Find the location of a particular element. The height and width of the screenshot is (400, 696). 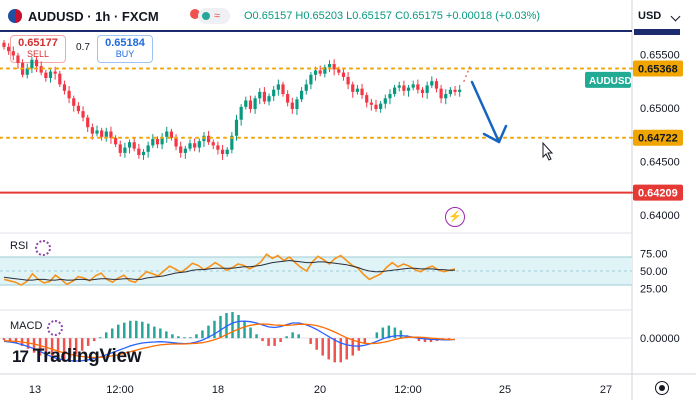

macd-line is located at coordinates (229, 341).